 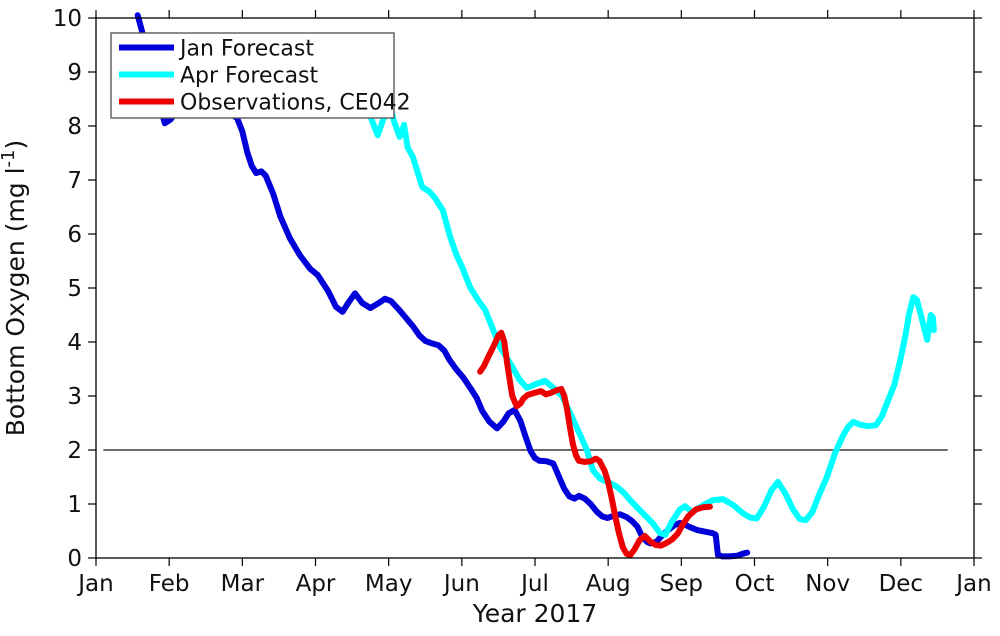 What do you see at coordinates (74, 289) in the screenshot?
I see `y-tick-label: 5` at bounding box center [74, 289].